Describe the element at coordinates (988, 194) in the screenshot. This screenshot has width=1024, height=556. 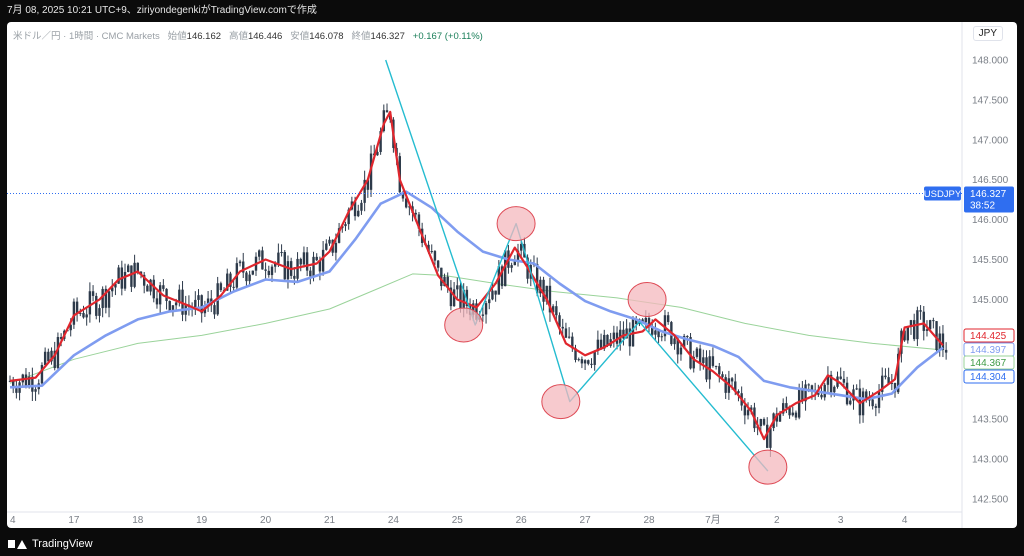
I see `current-price-label: 146.327` at that location.